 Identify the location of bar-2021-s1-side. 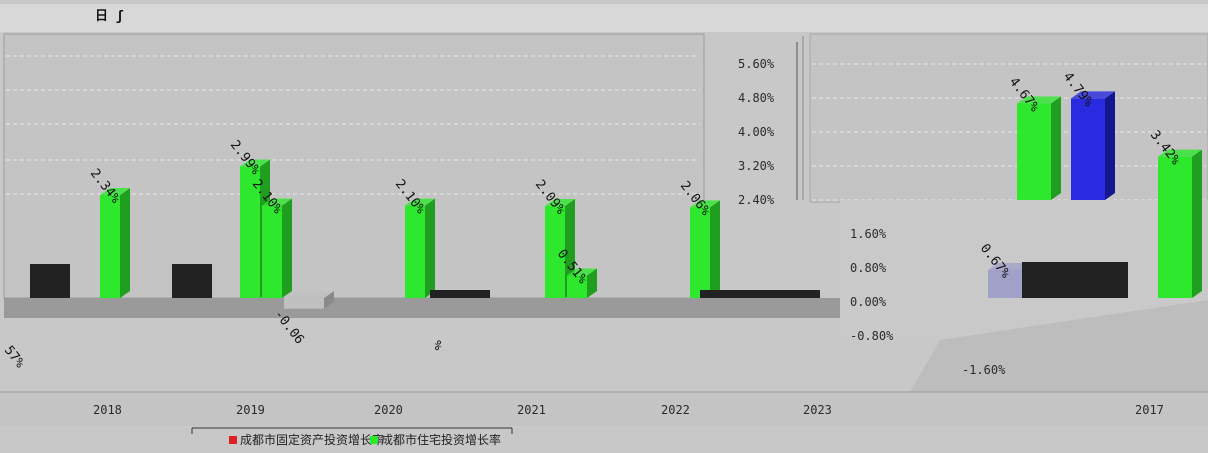
(592, 283).